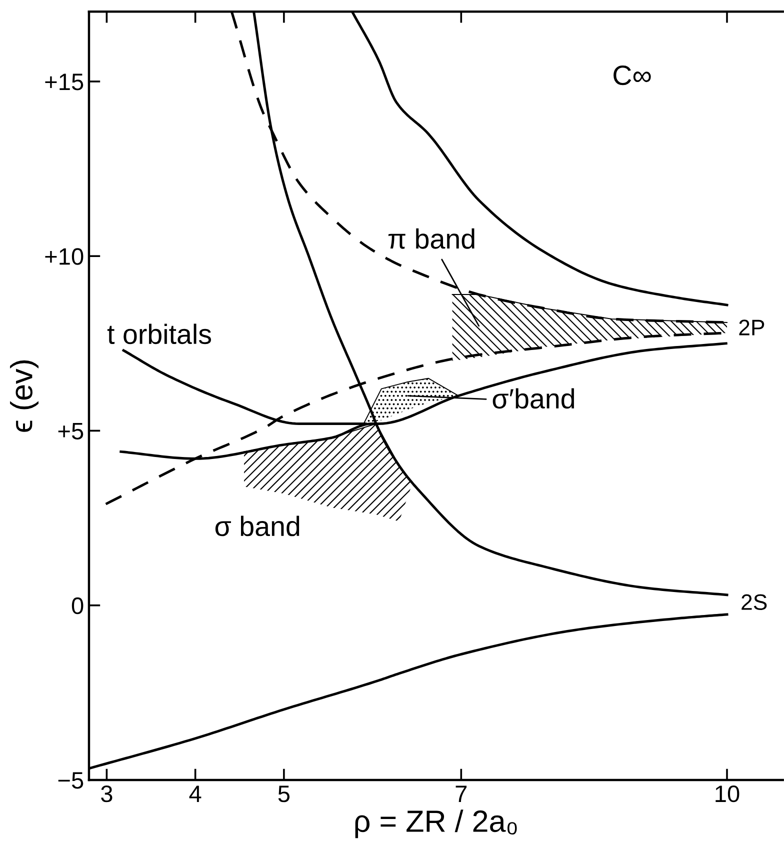  What do you see at coordinates (64, 256) in the screenshot?
I see `y-tick-label: +10` at bounding box center [64, 256].